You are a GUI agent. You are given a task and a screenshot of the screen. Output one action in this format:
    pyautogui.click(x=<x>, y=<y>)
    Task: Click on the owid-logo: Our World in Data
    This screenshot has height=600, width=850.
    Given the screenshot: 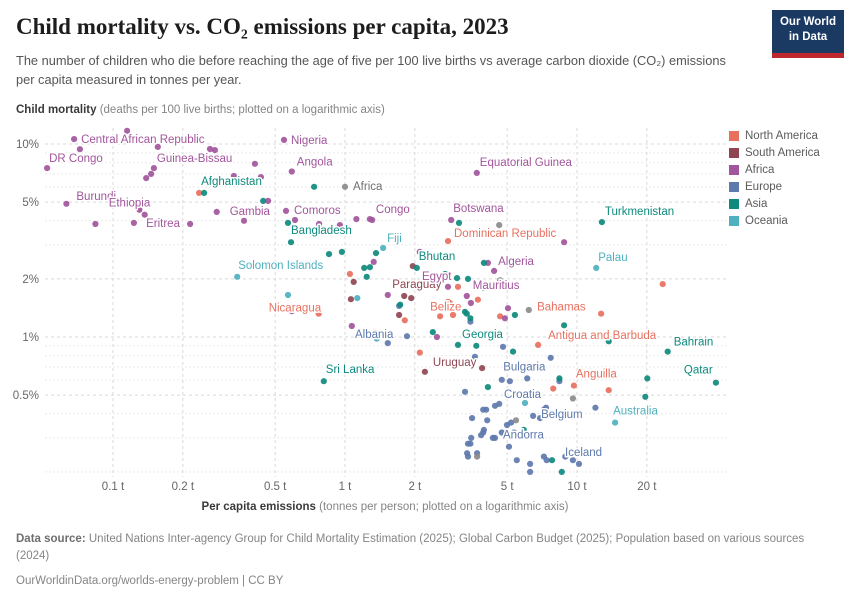 What is the action you would take?
    pyautogui.click(x=808, y=34)
    